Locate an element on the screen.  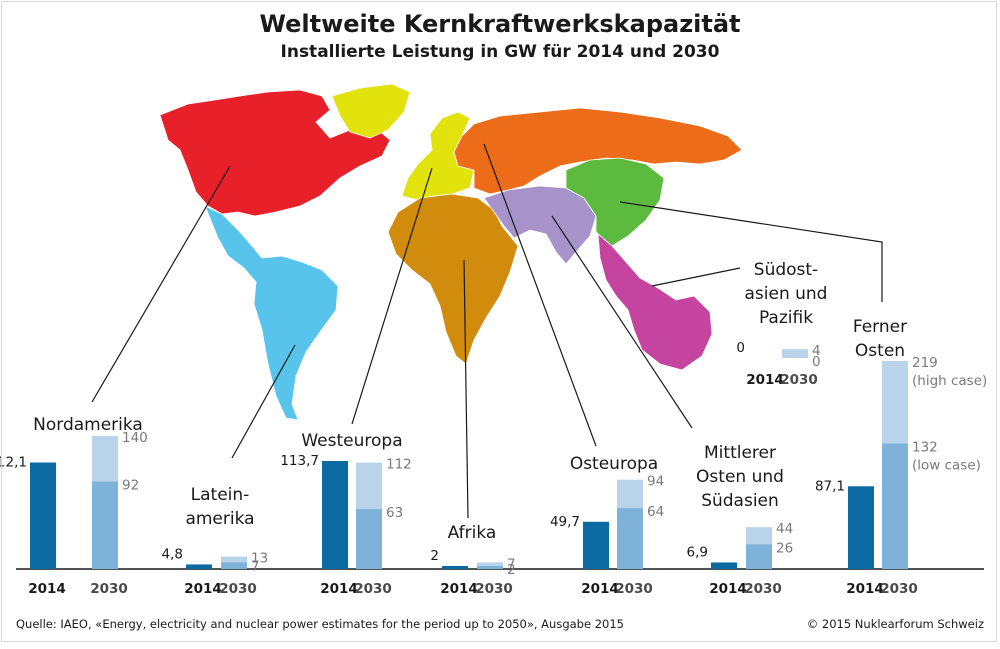
region-7-year-2030: 2030 is located at coordinates (799, 380).